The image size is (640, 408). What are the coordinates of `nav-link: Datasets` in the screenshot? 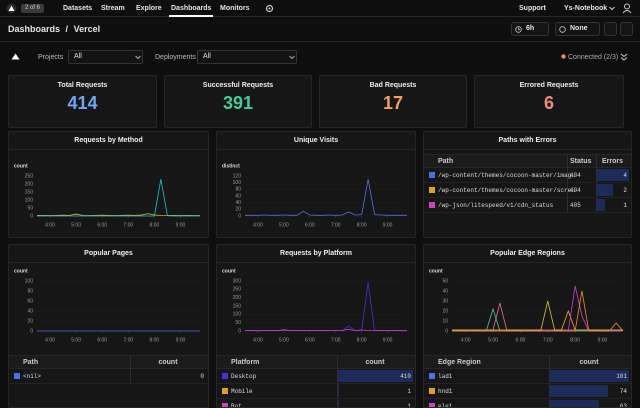 It's located at (78, 8).